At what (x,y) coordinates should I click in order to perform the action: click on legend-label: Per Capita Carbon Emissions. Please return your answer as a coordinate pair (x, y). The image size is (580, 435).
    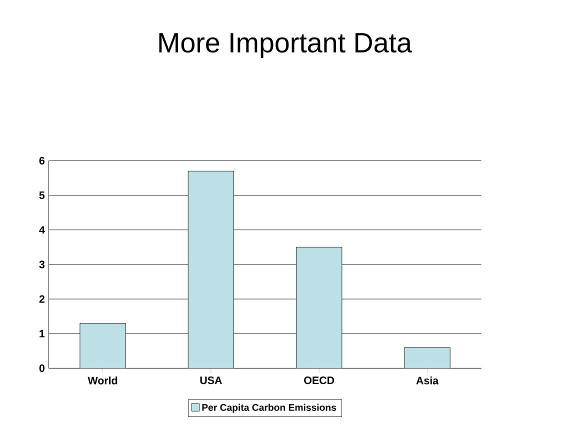
    Looking at the image, I should click on (269, 408).